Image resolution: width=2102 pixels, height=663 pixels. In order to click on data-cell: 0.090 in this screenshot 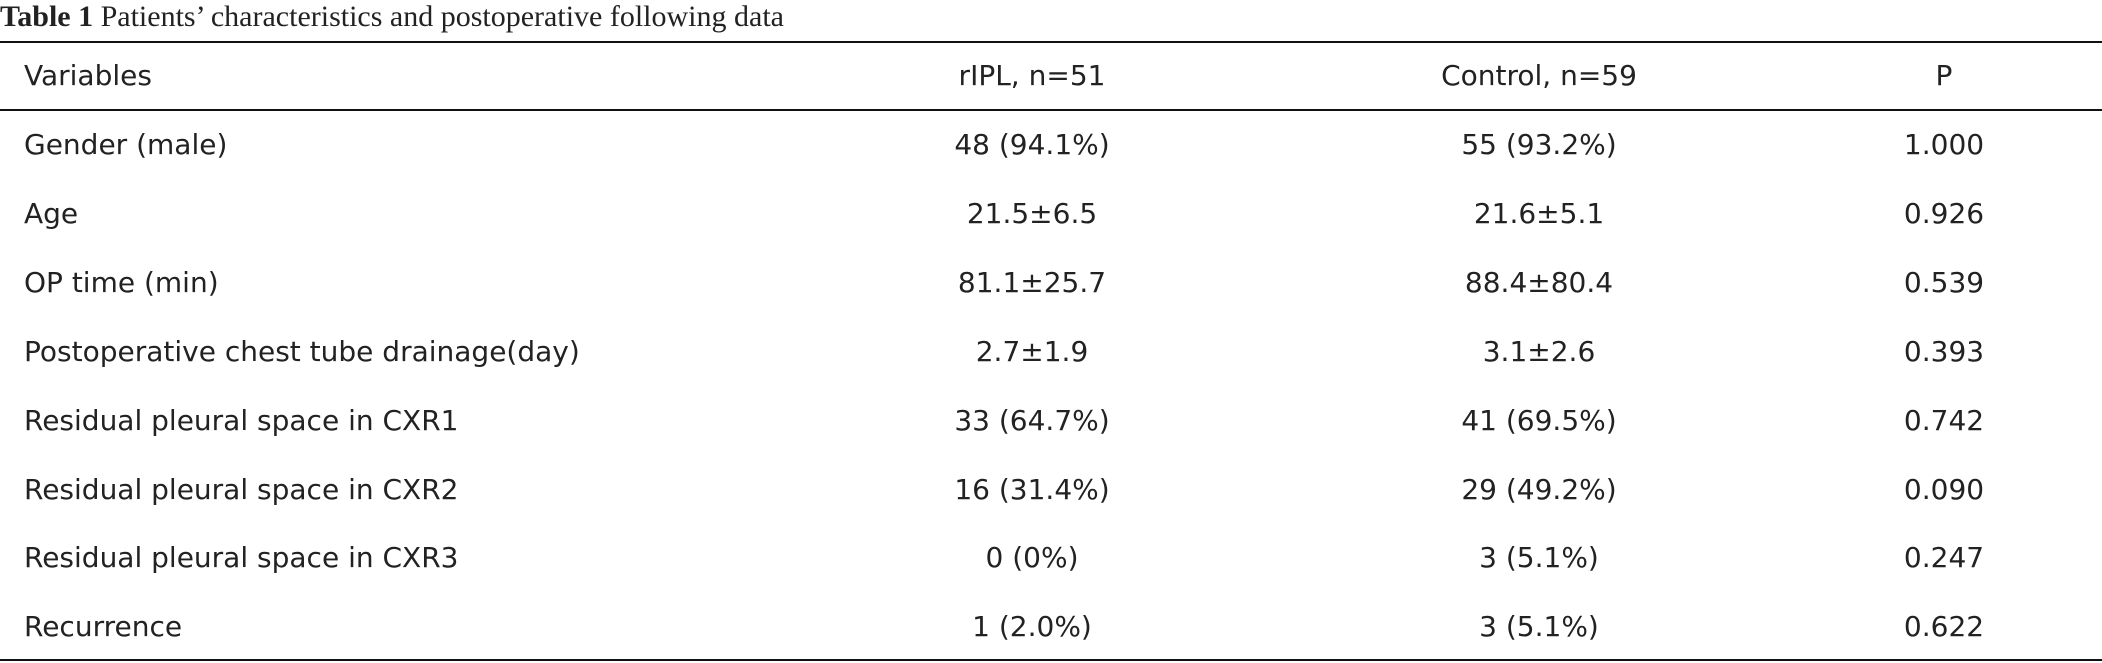, I will do `click(1944, 489)`.